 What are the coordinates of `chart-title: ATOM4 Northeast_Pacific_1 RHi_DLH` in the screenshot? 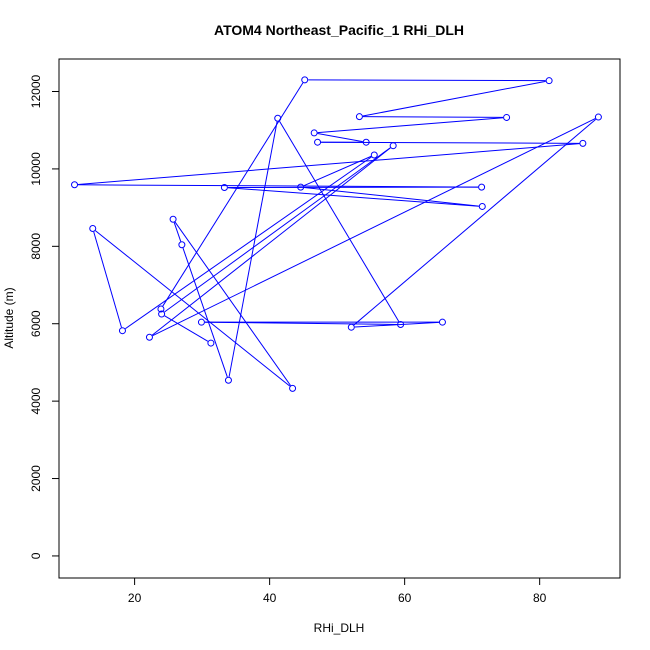 It's located at (339, 30).